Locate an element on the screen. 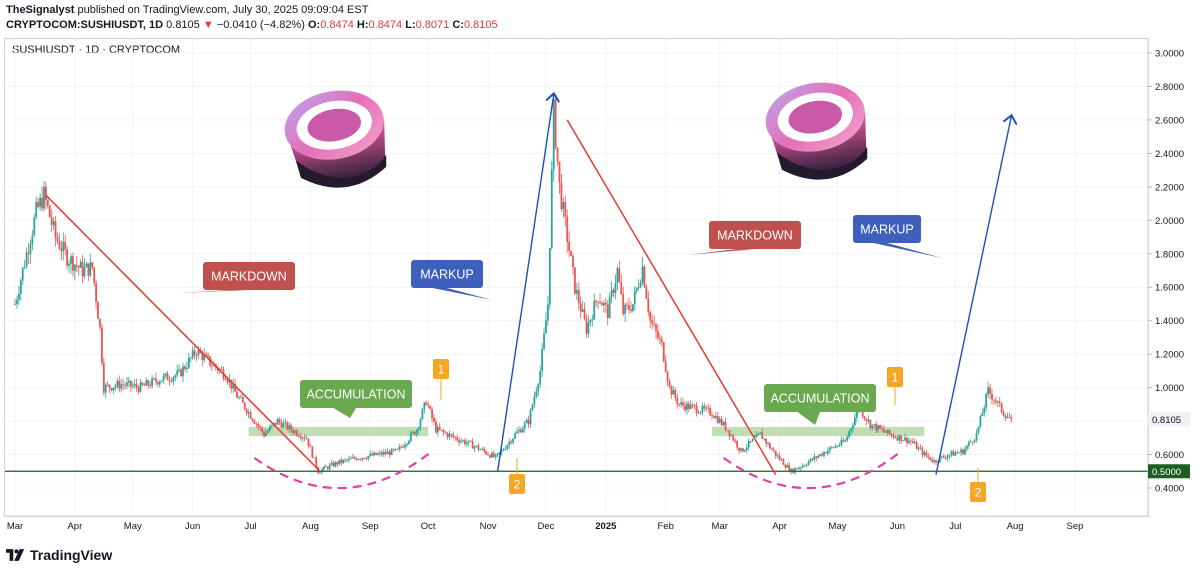  price-tick-label: 1.0000 is located at coordinates (1169, 388).